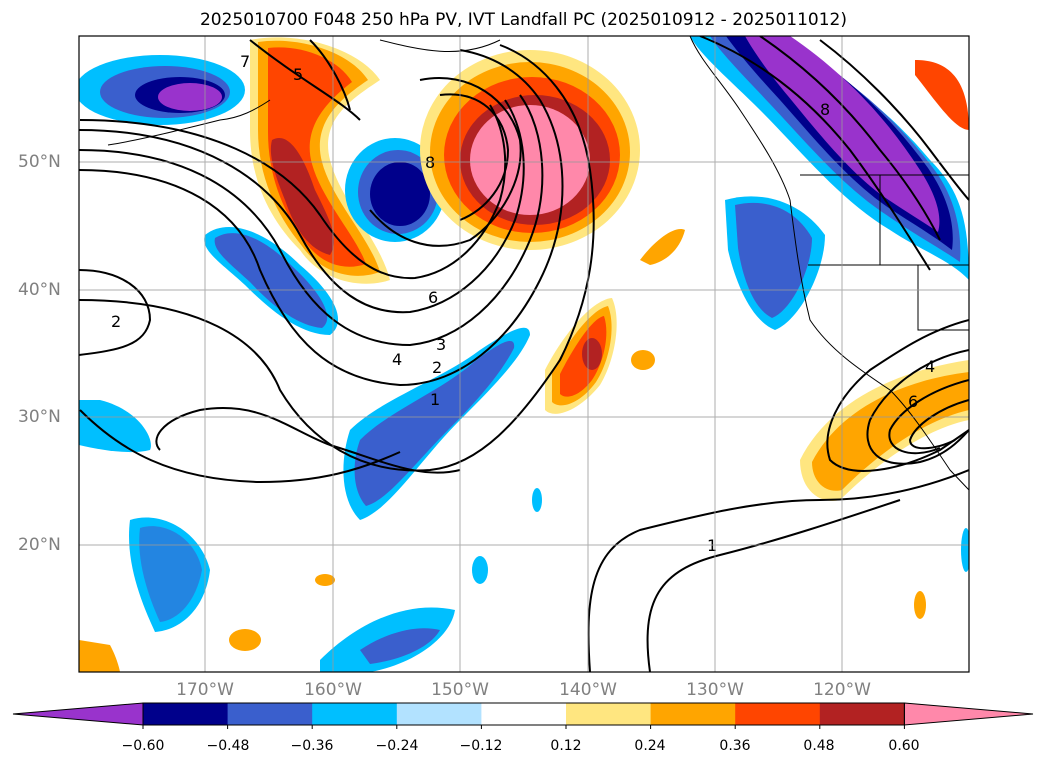 The height and width of the screenshot is (765, 1047). What do you see at coordinates (842, 690) in the screenshot?
I see `lon-label: 120°W` at bounding box center [842, 690].